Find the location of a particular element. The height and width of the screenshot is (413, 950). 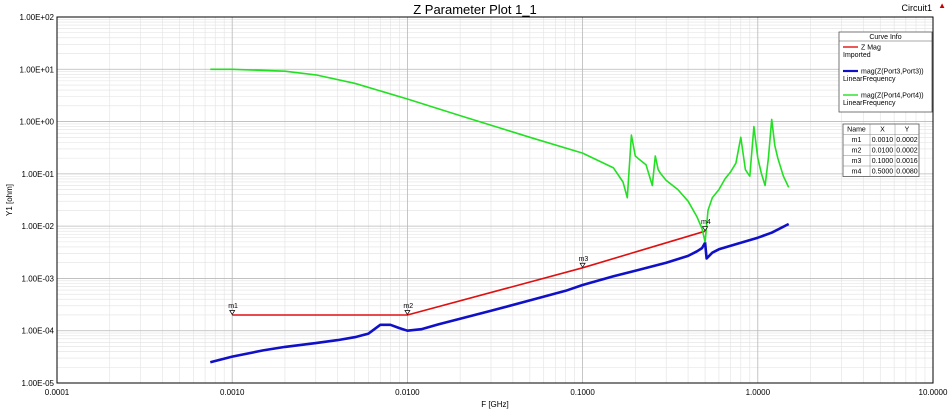

legend-title: Curve Info is located at coordinates (885, 37).